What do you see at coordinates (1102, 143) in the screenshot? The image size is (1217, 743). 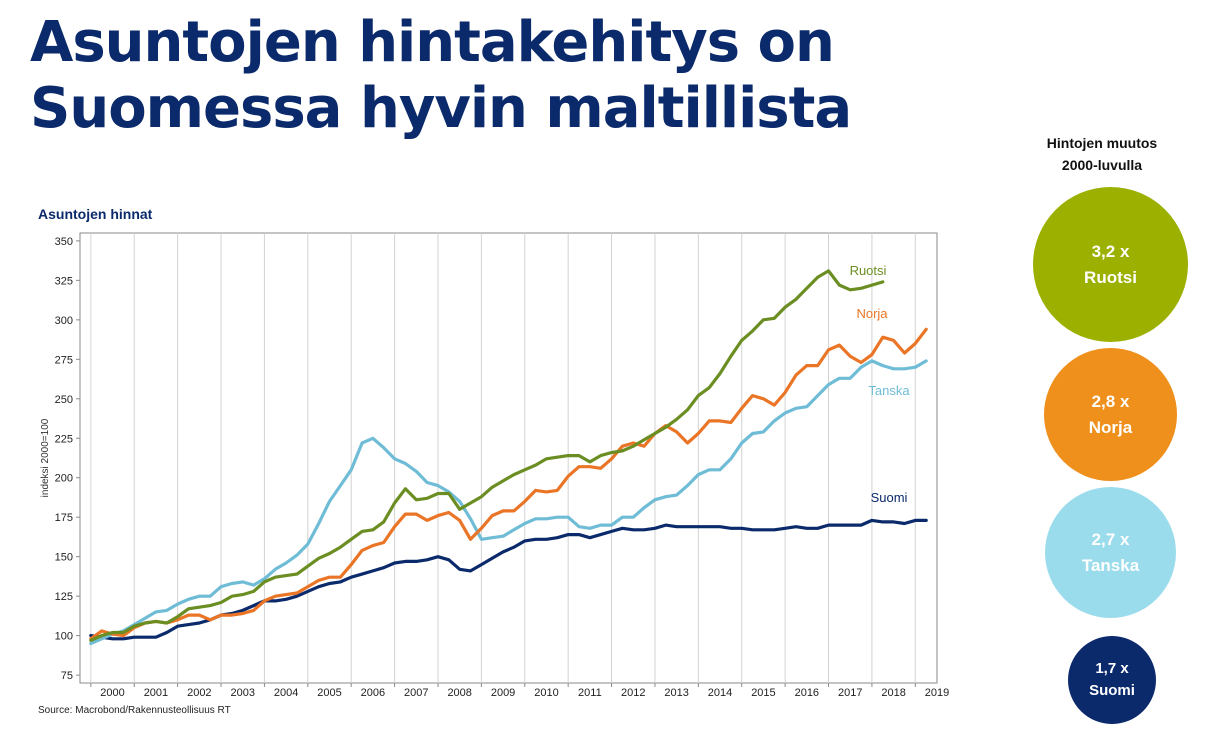 I see `sidebar-heading-line1: Hintojen muutos` at bounding box center [1102, 143].